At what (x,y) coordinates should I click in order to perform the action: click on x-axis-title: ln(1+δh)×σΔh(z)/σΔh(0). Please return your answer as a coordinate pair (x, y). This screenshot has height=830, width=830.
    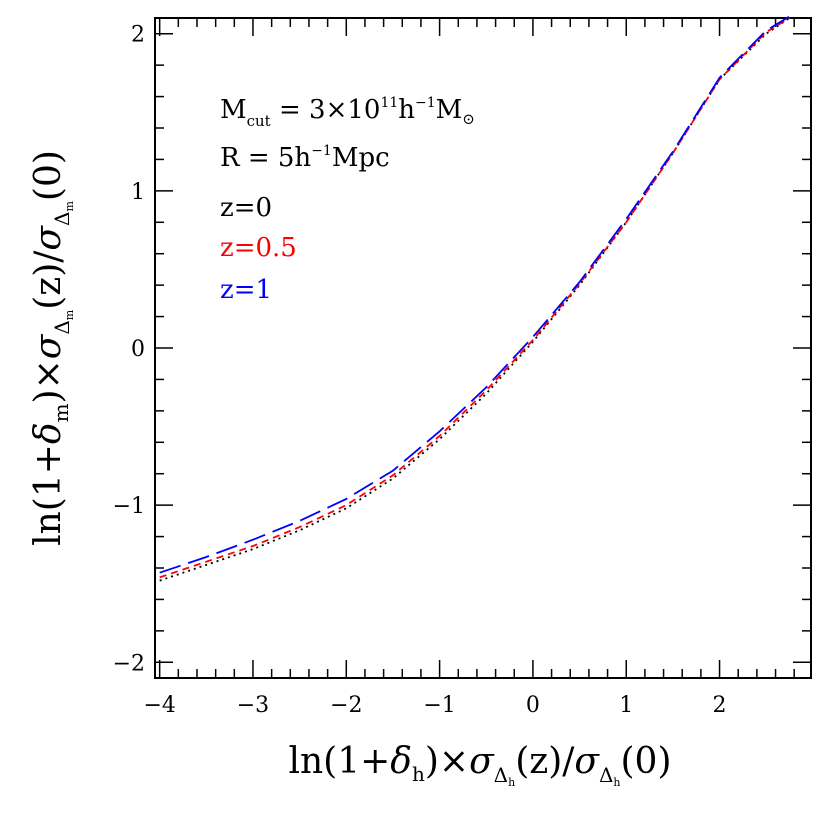
    Looking at the image, I should click on (479, 765).